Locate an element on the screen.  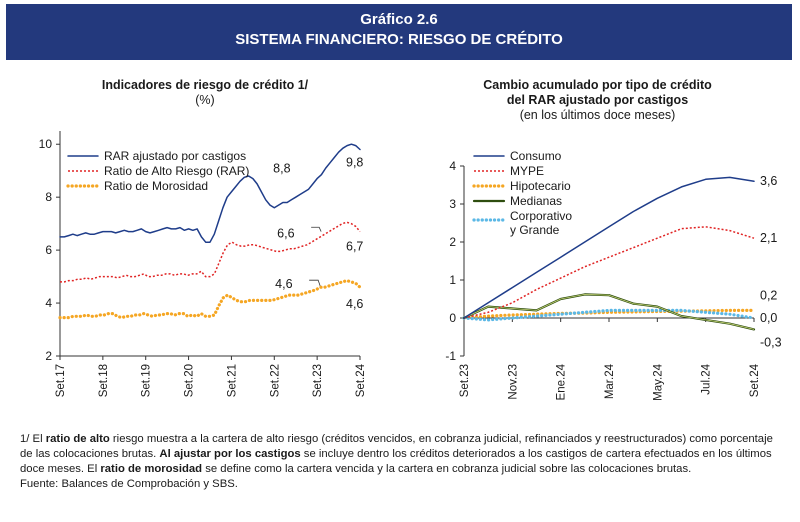
right-y-tick-label: 2 is located at coordinates (452, 242).